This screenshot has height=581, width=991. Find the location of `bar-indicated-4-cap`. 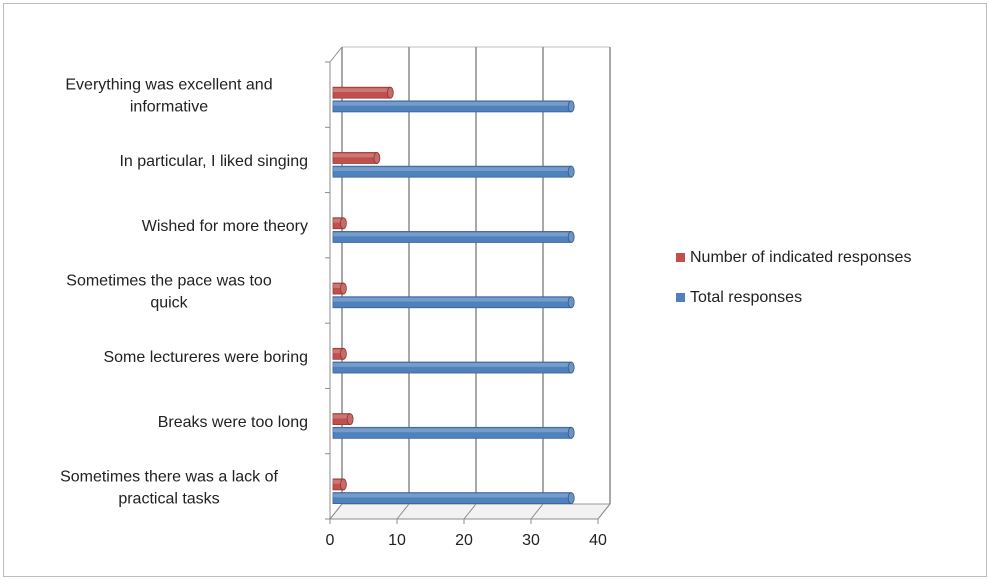

bar-indicated-4-cap is located at coordinates (343, 353).